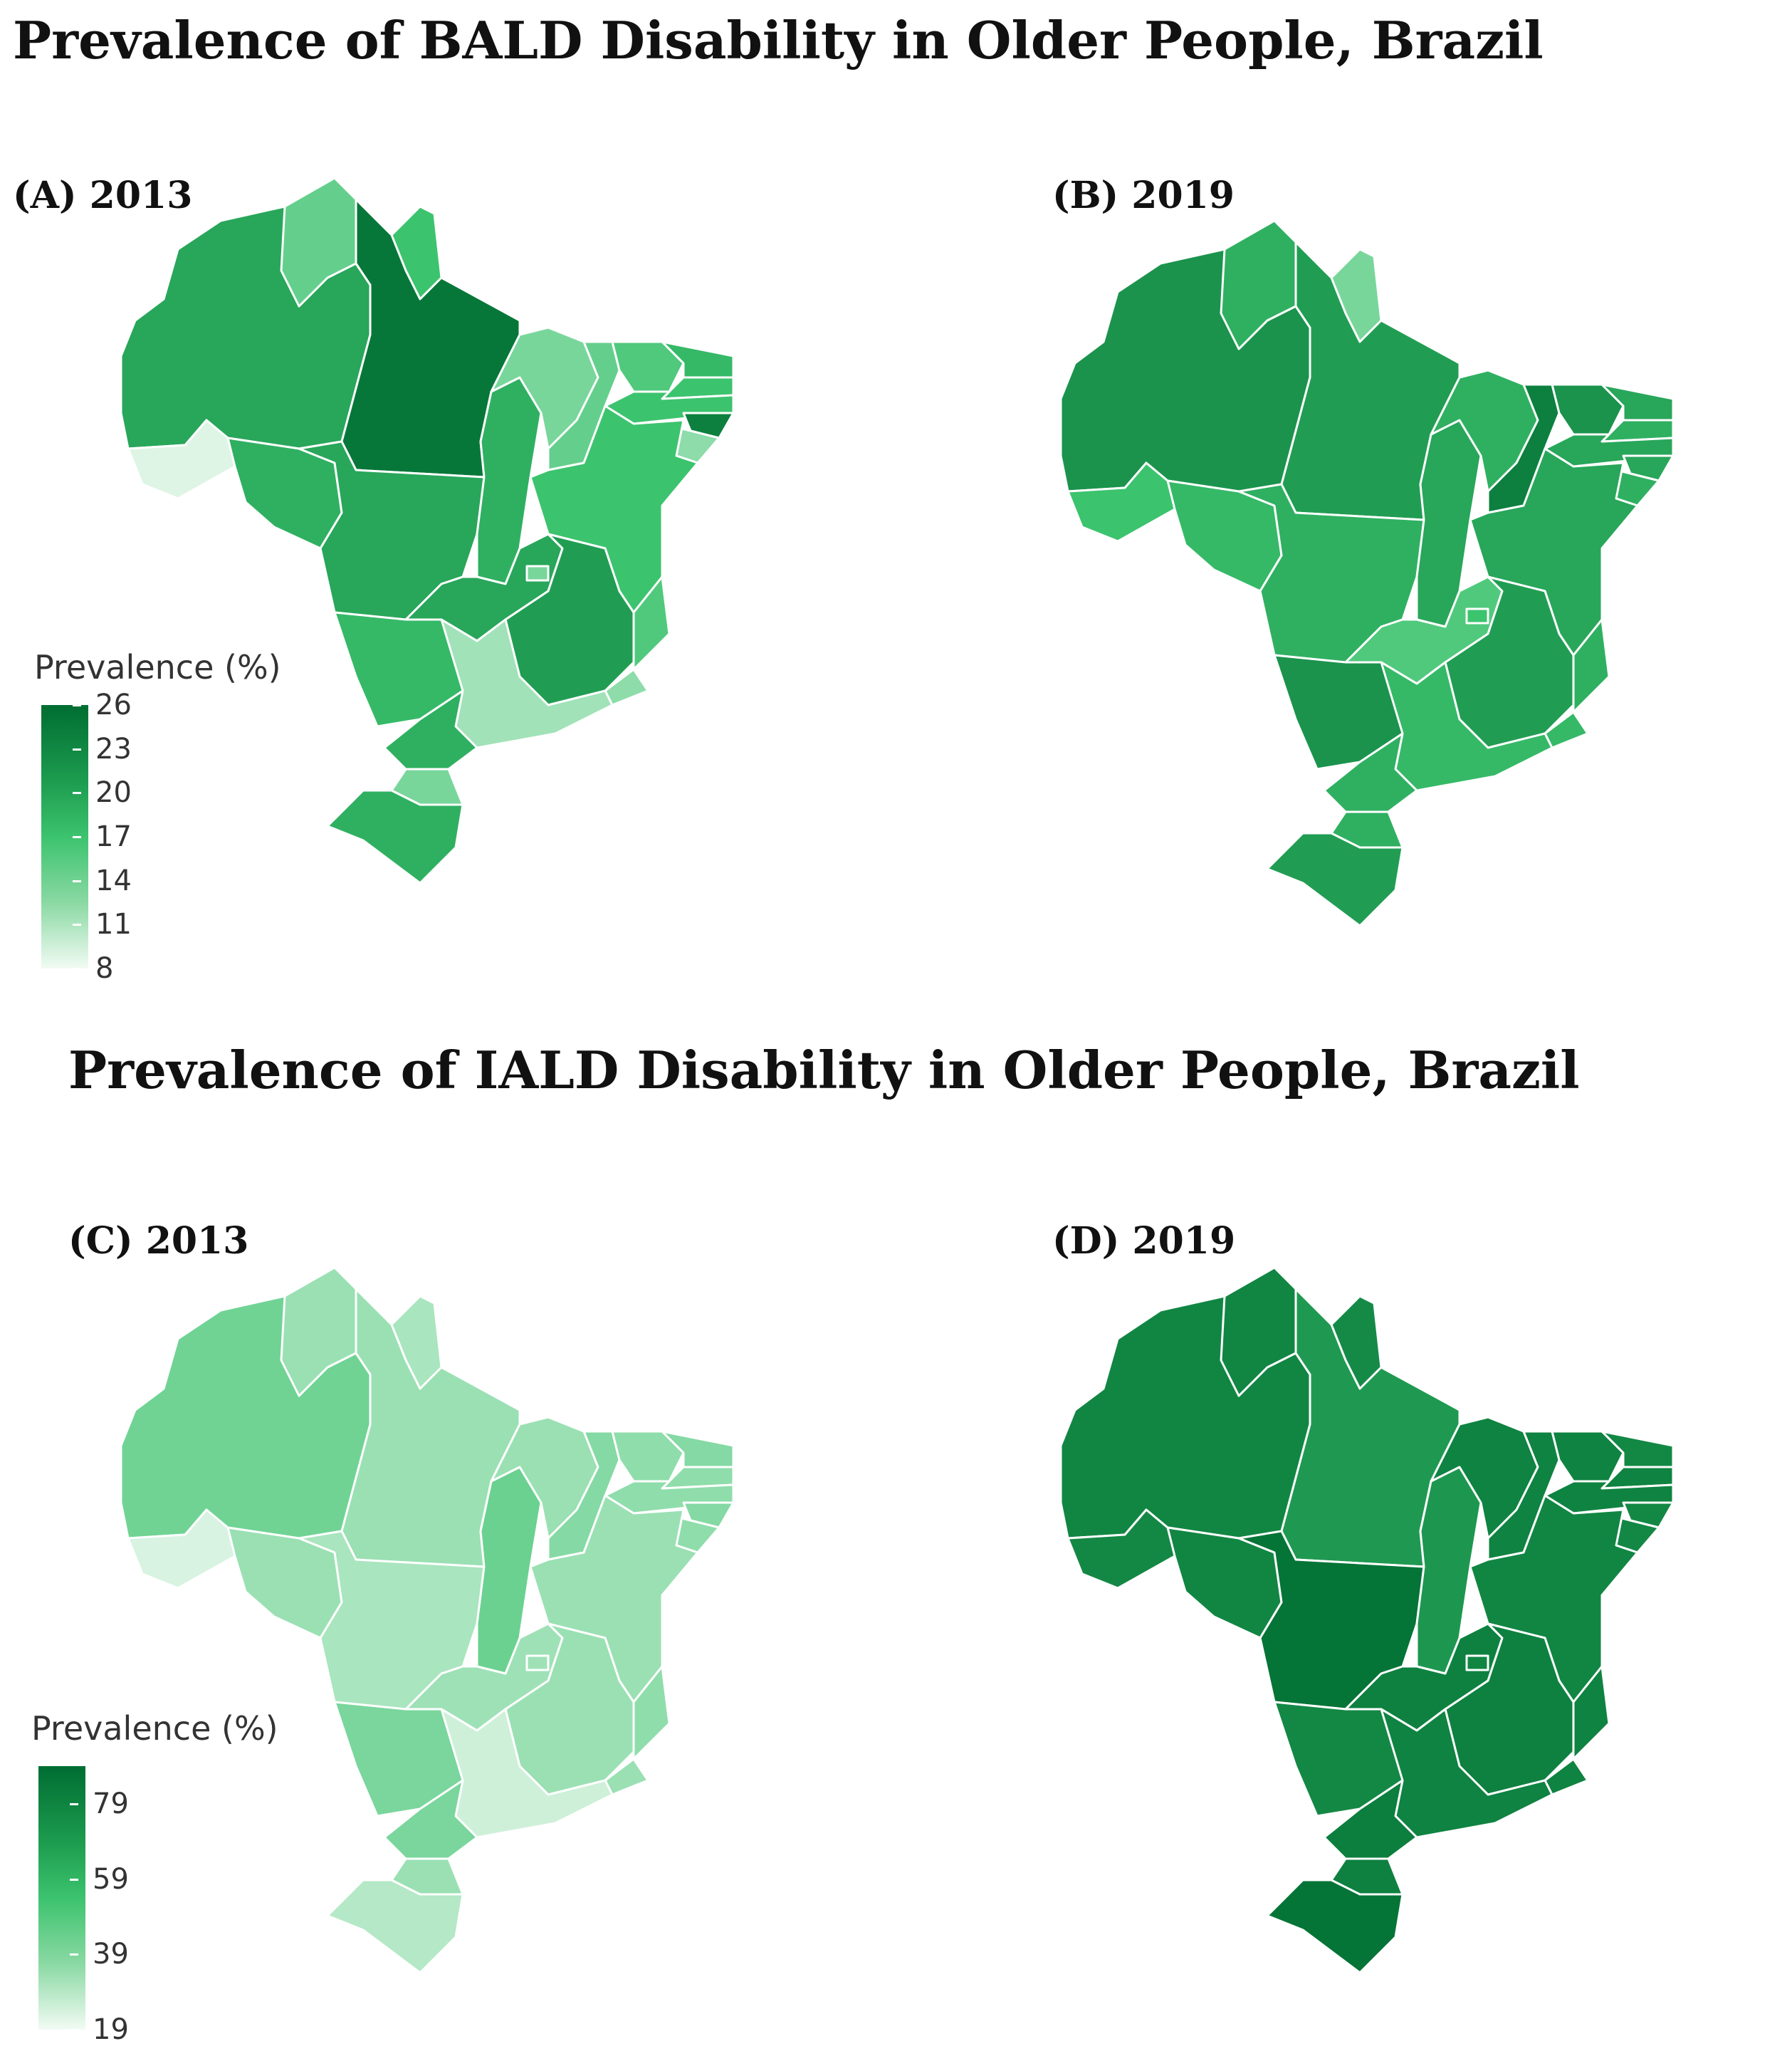  Describe the element at coordinates (166, 1876) in the screenshot. I see `legend-iald: Prevalence (%) 79 59 39 19` at that location.